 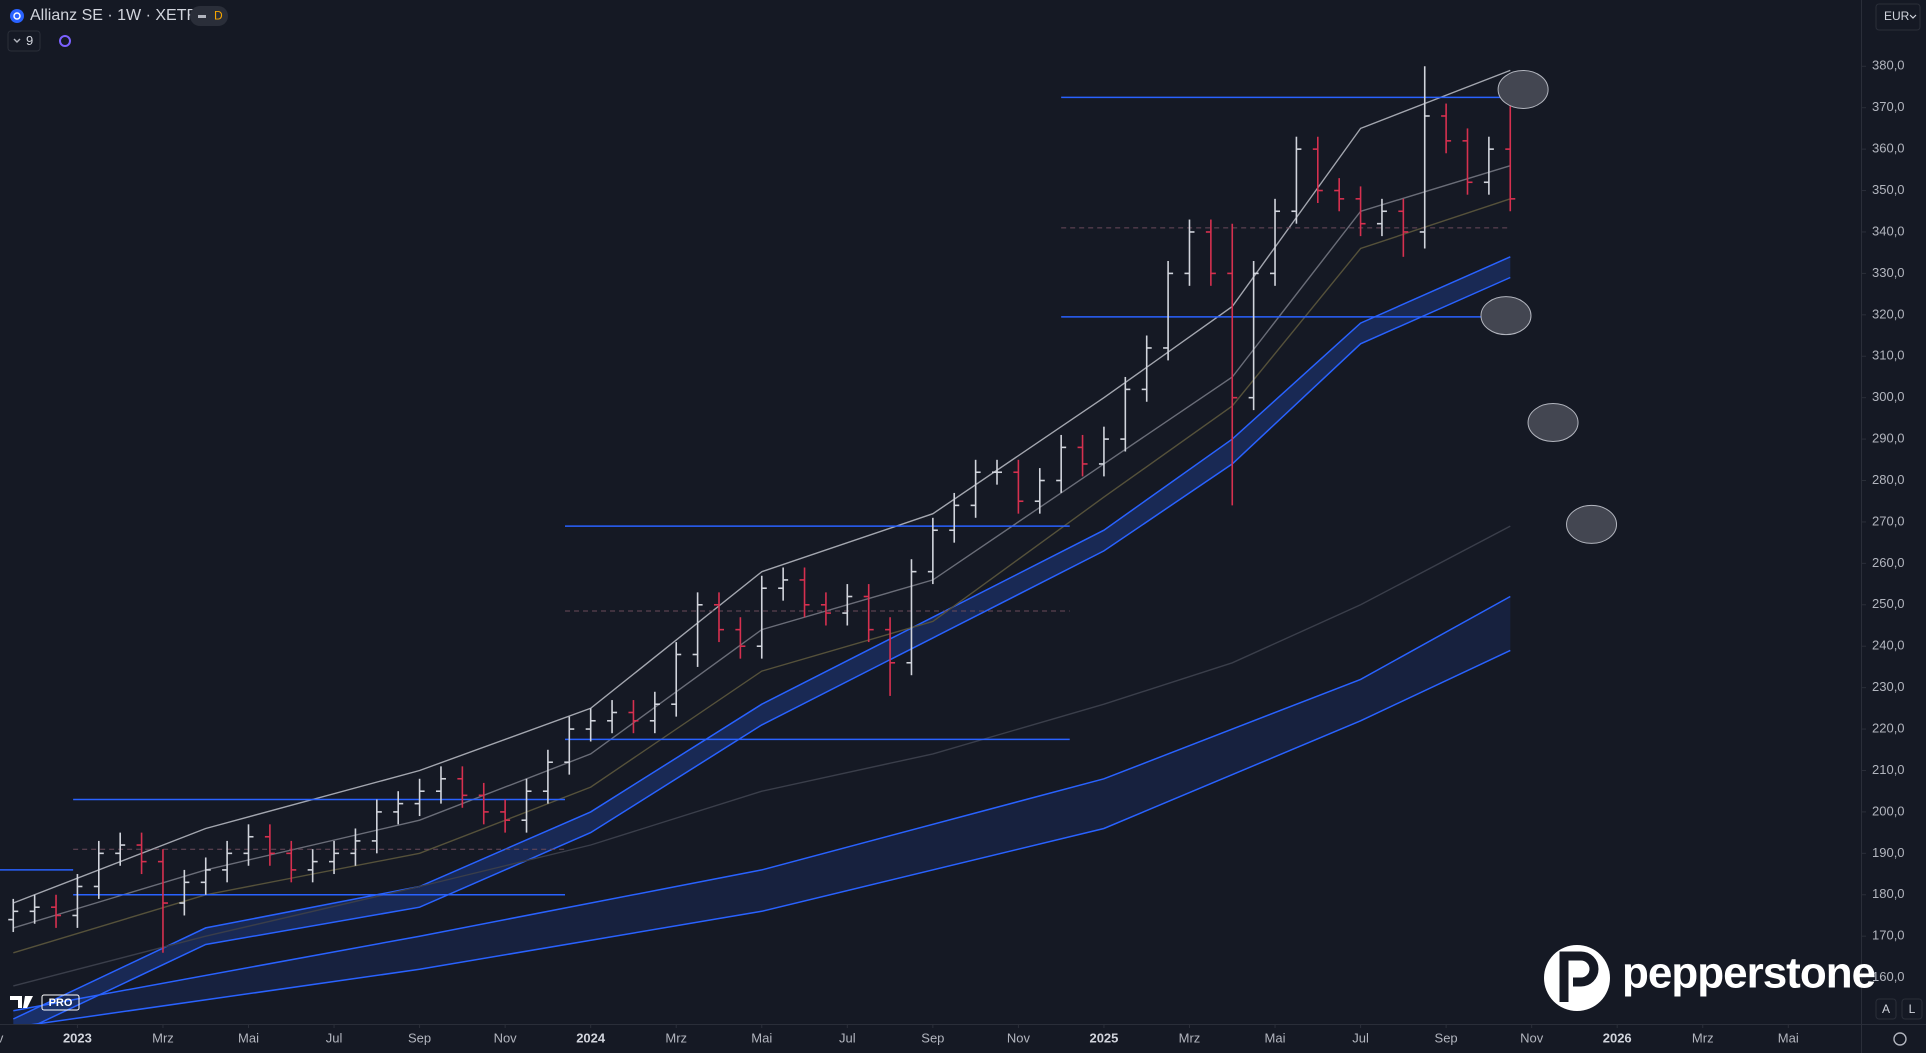 What do you see at coordinates (1888, 230) in the screenshot?
I see `y-tick-label: 340,0` at bounding box center [1888, 230].